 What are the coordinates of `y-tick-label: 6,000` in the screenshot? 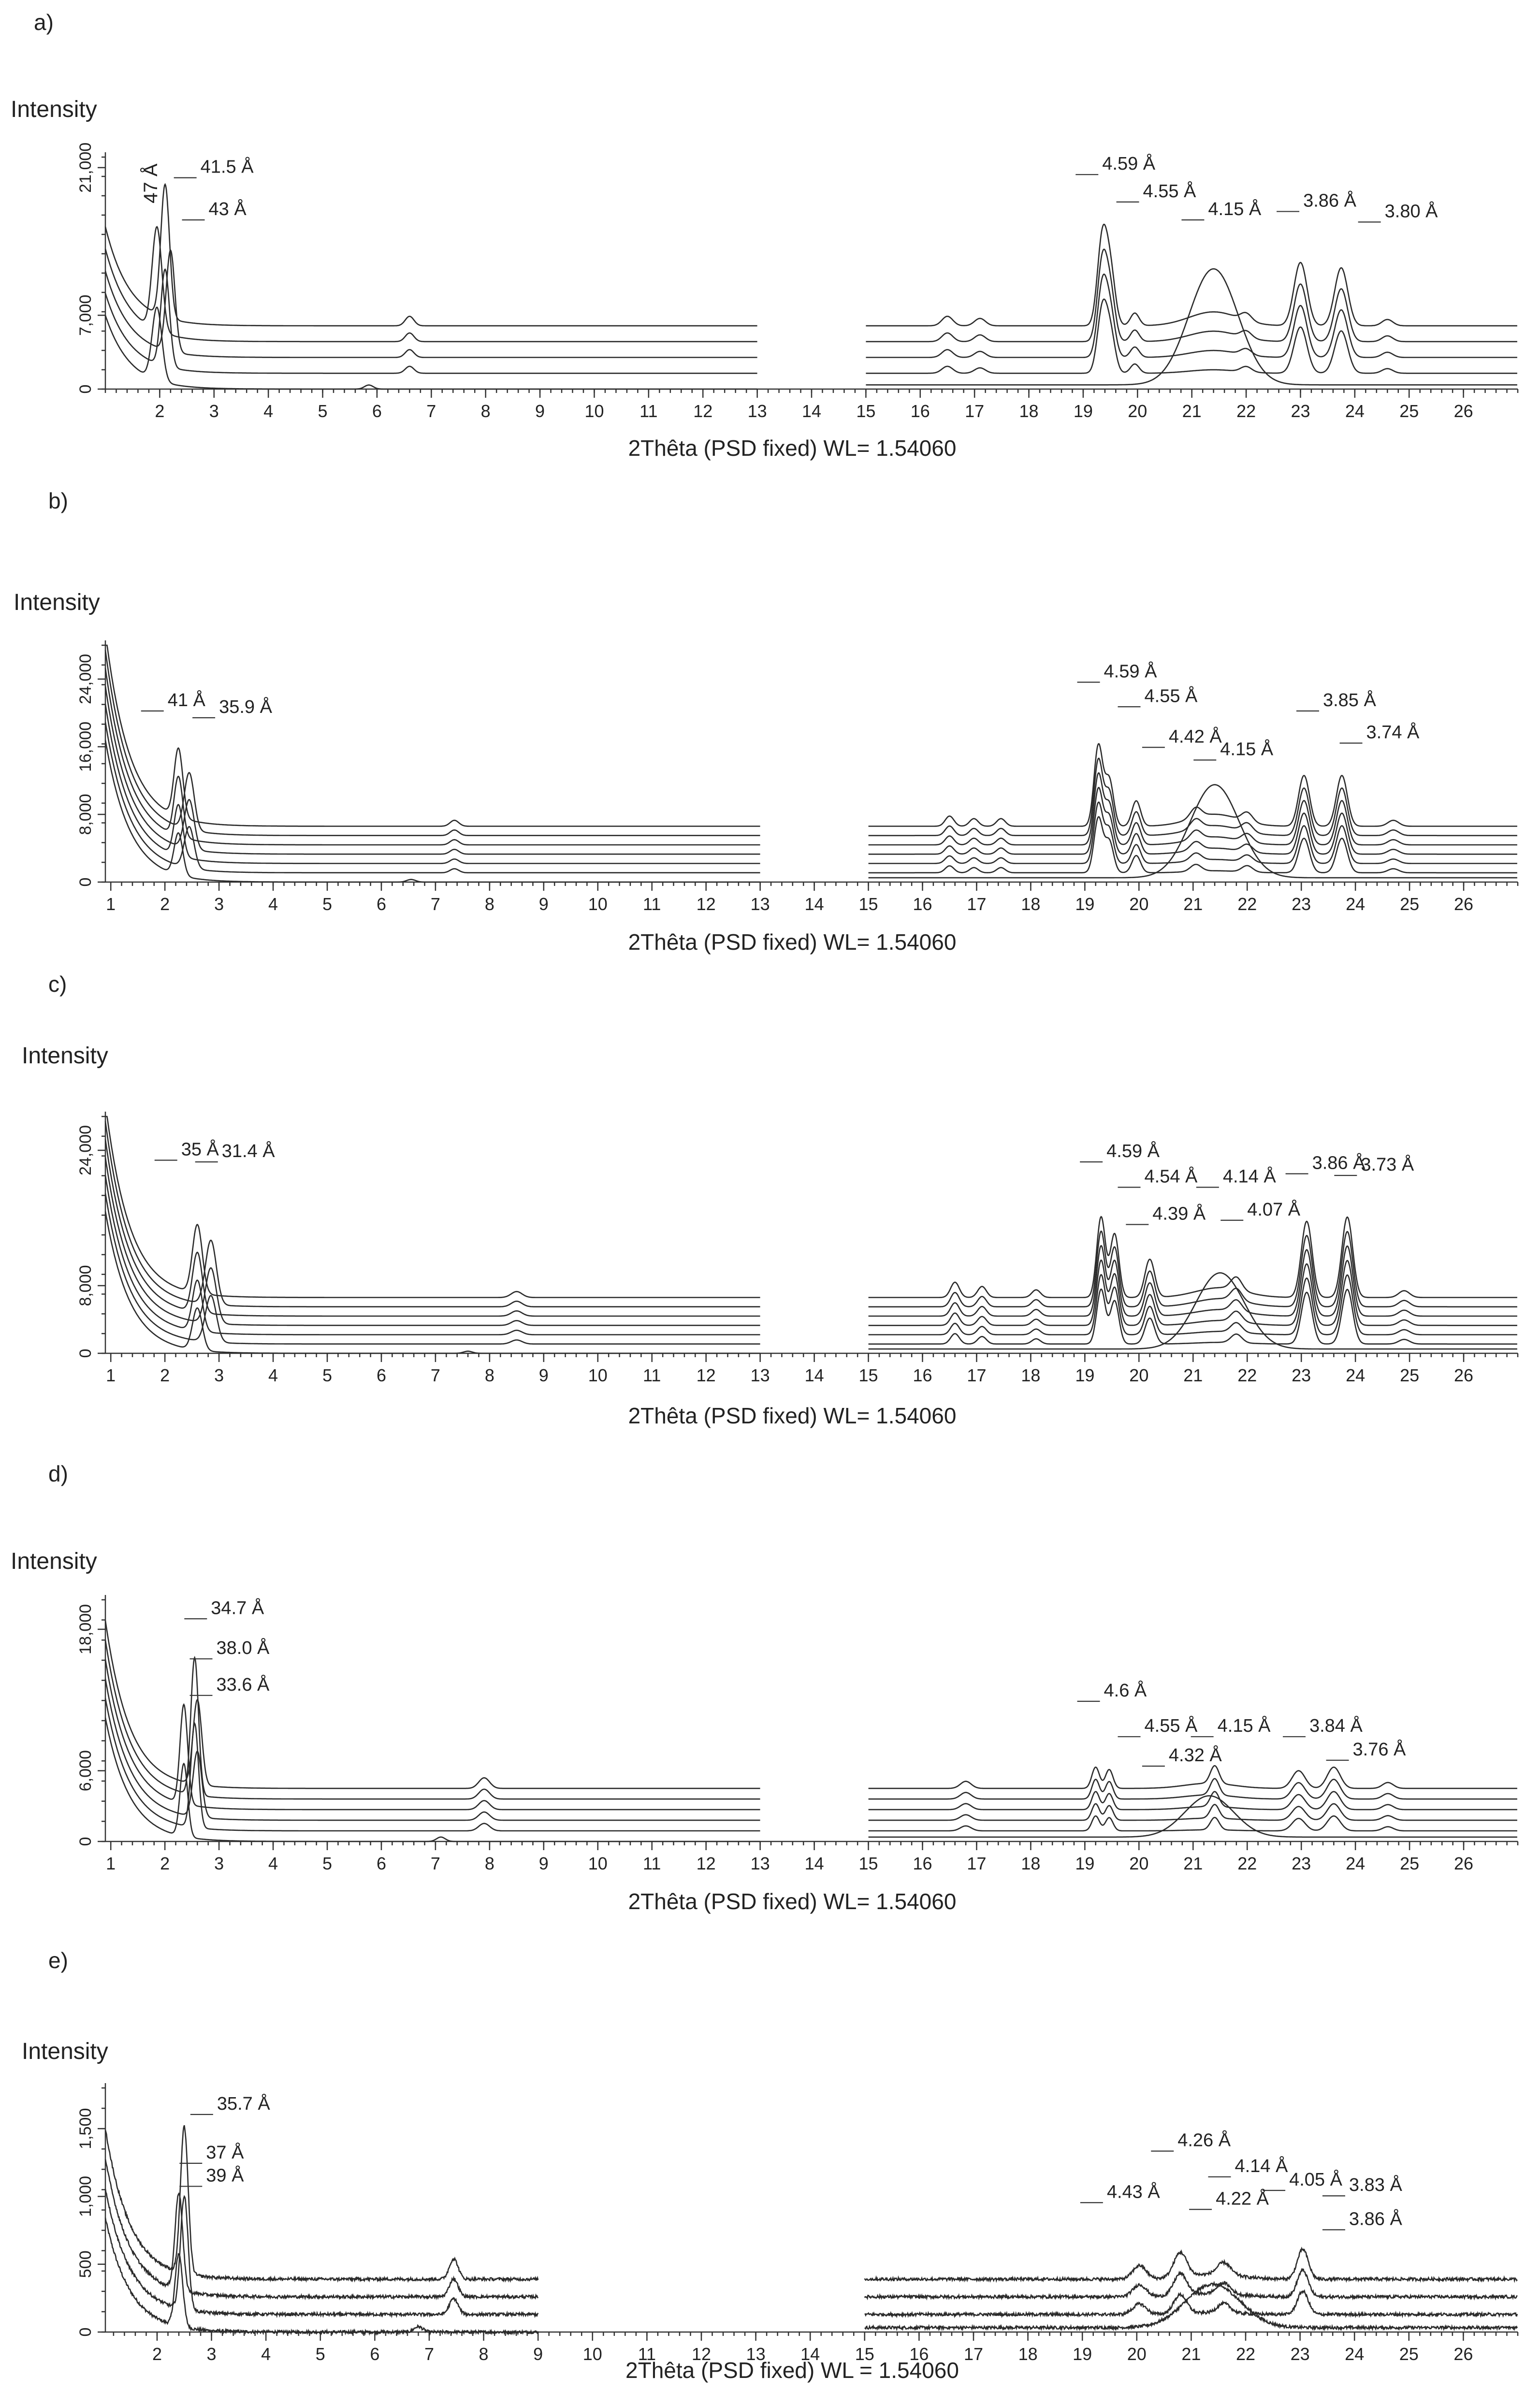 It's located at (85, 1770).